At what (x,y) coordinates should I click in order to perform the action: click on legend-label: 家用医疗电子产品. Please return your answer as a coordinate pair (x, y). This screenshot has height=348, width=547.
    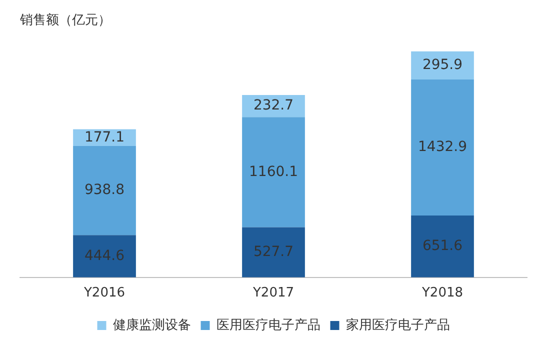
    Looking at the image, I should click on (398, 324).